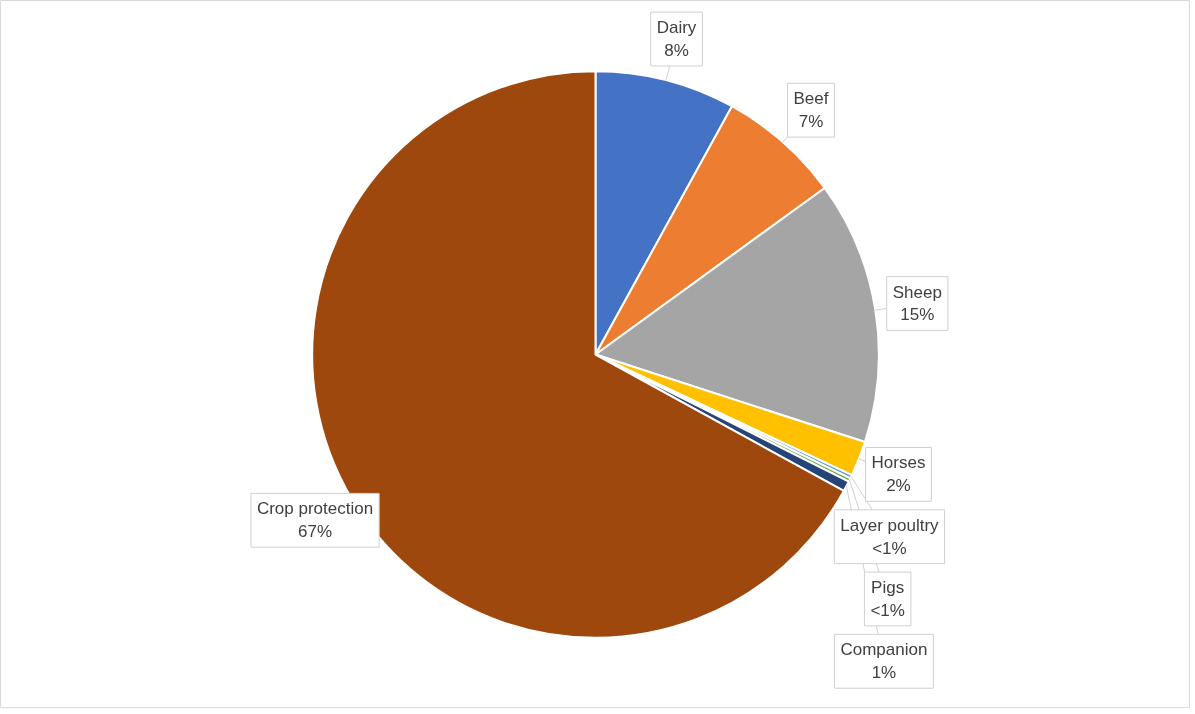 The image size is (1195, 714). Describe the element at coordinates (888, 588) in the screenshot. I see `slice-label: Pigs` at that location.